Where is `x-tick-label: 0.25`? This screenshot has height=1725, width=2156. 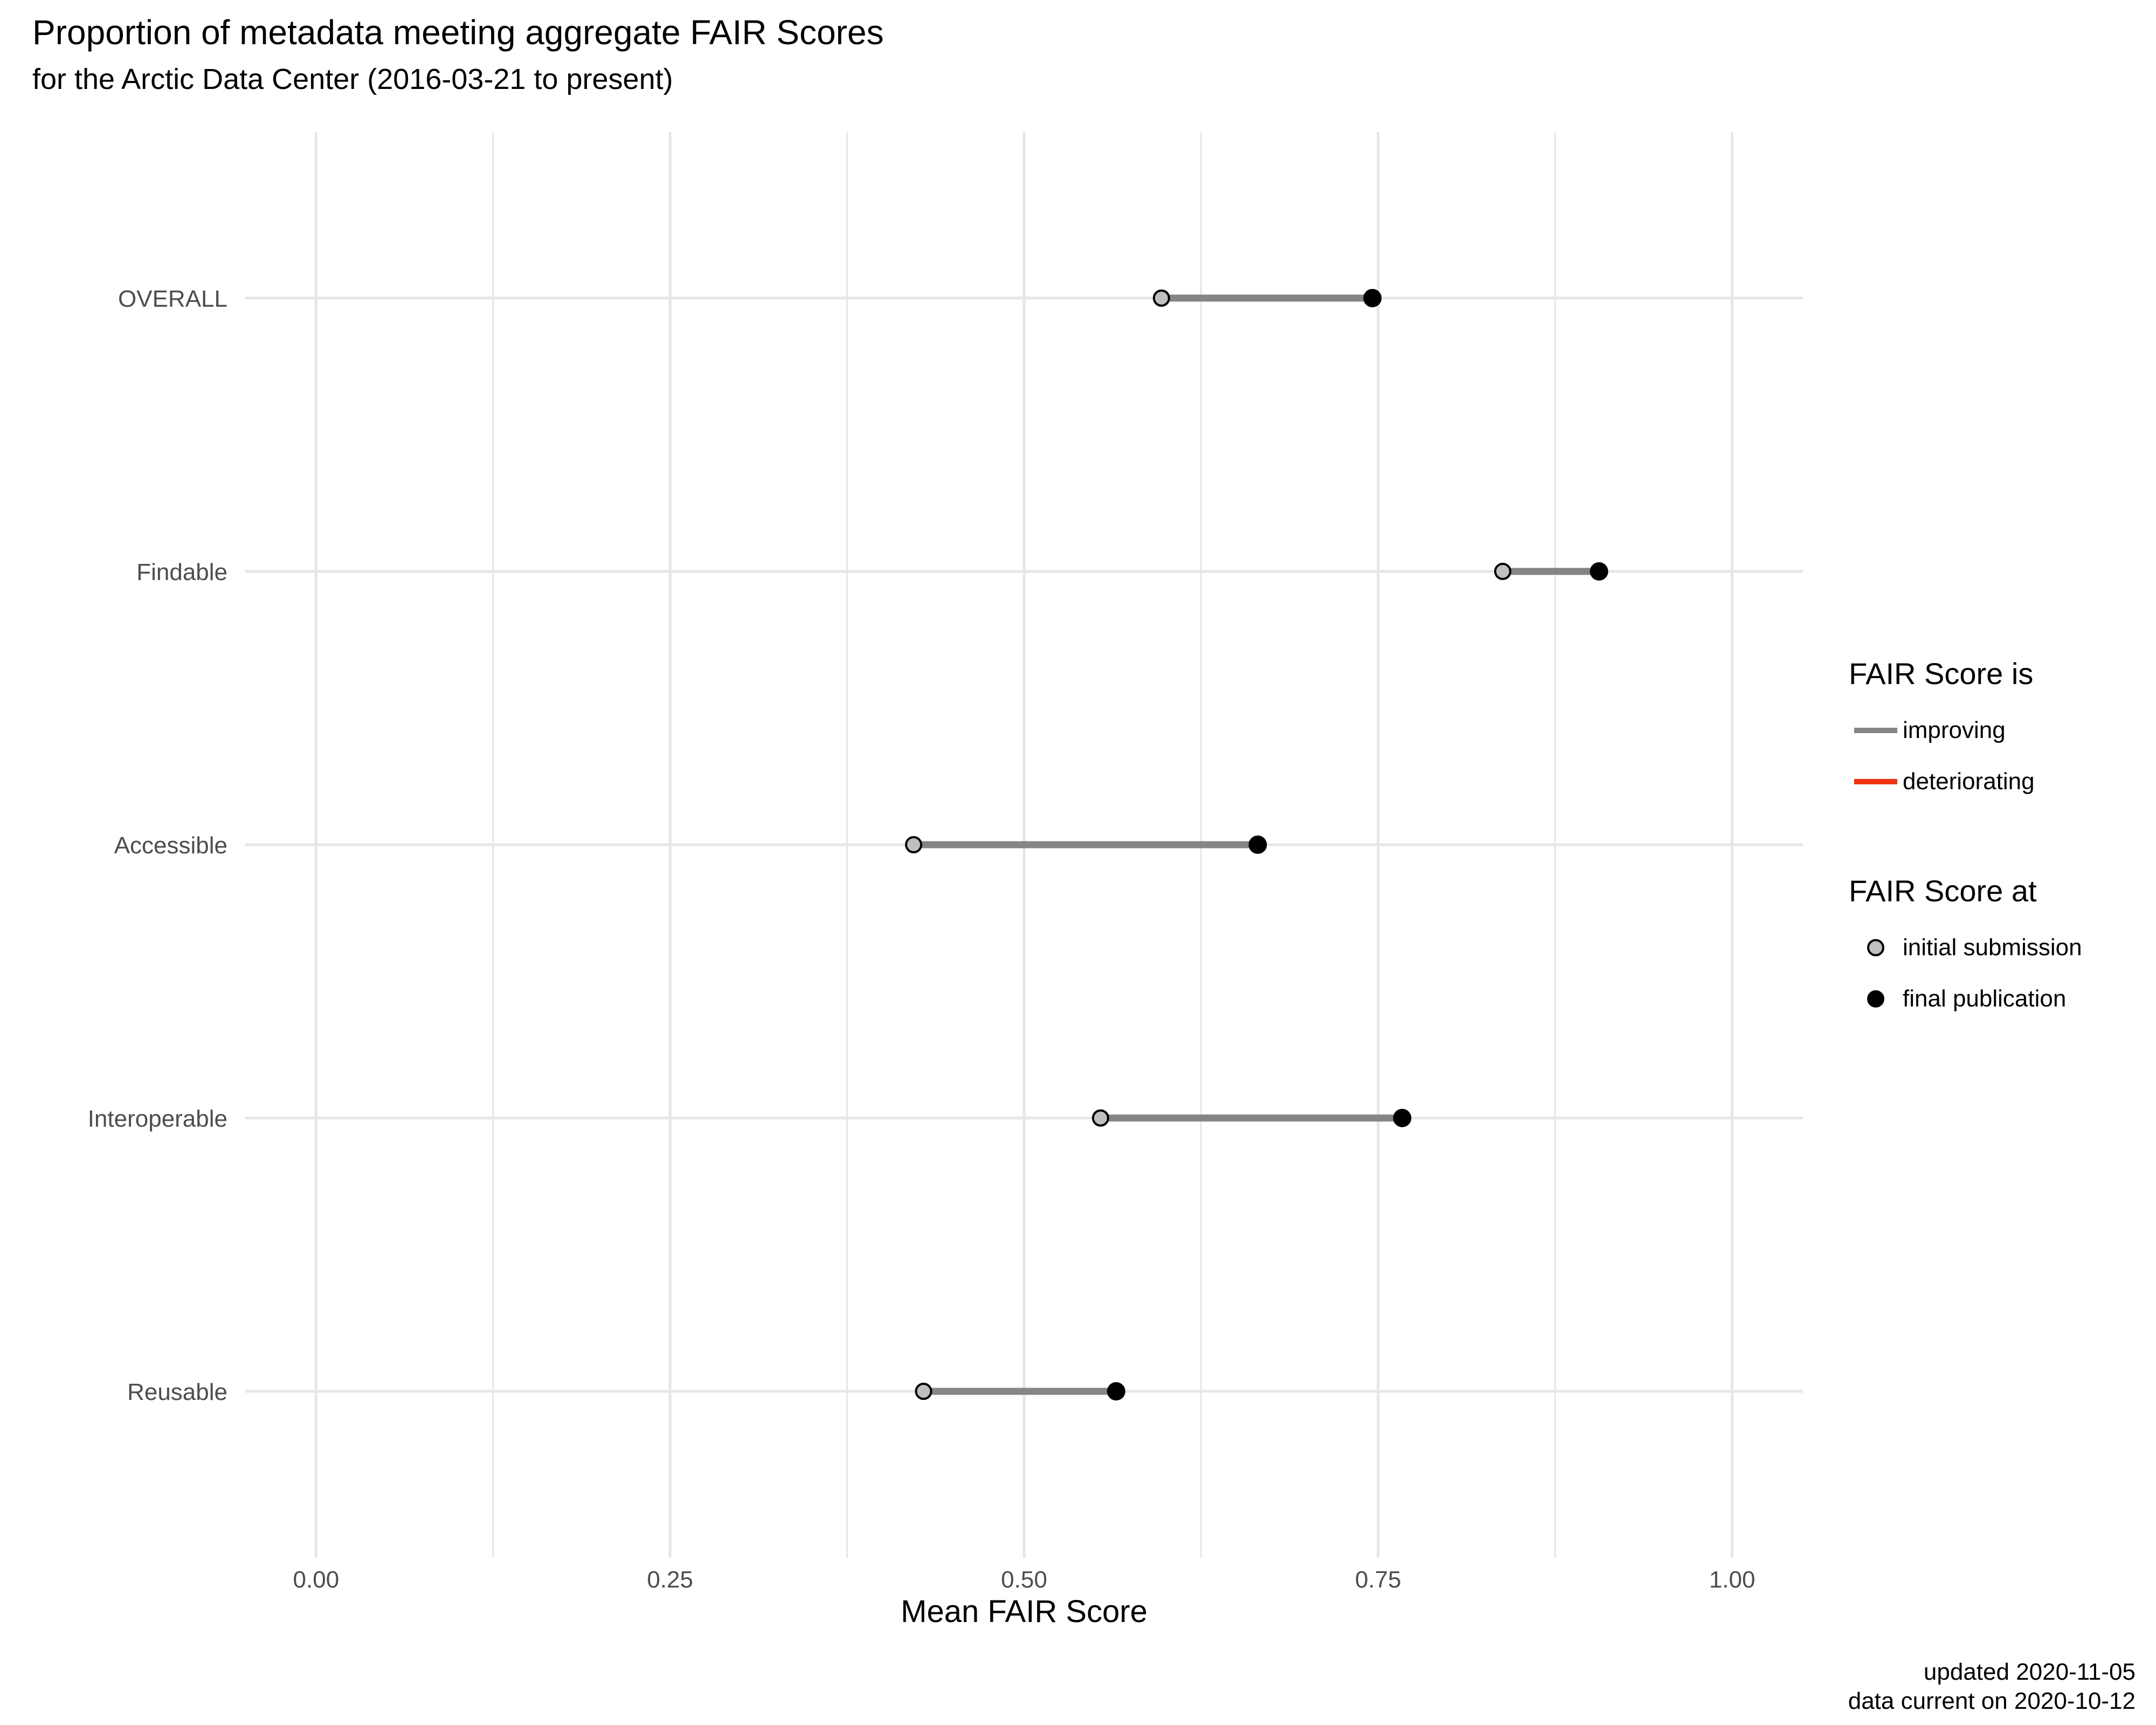 x-tick-label: 0.25 is located at coordinates (670, 1580).